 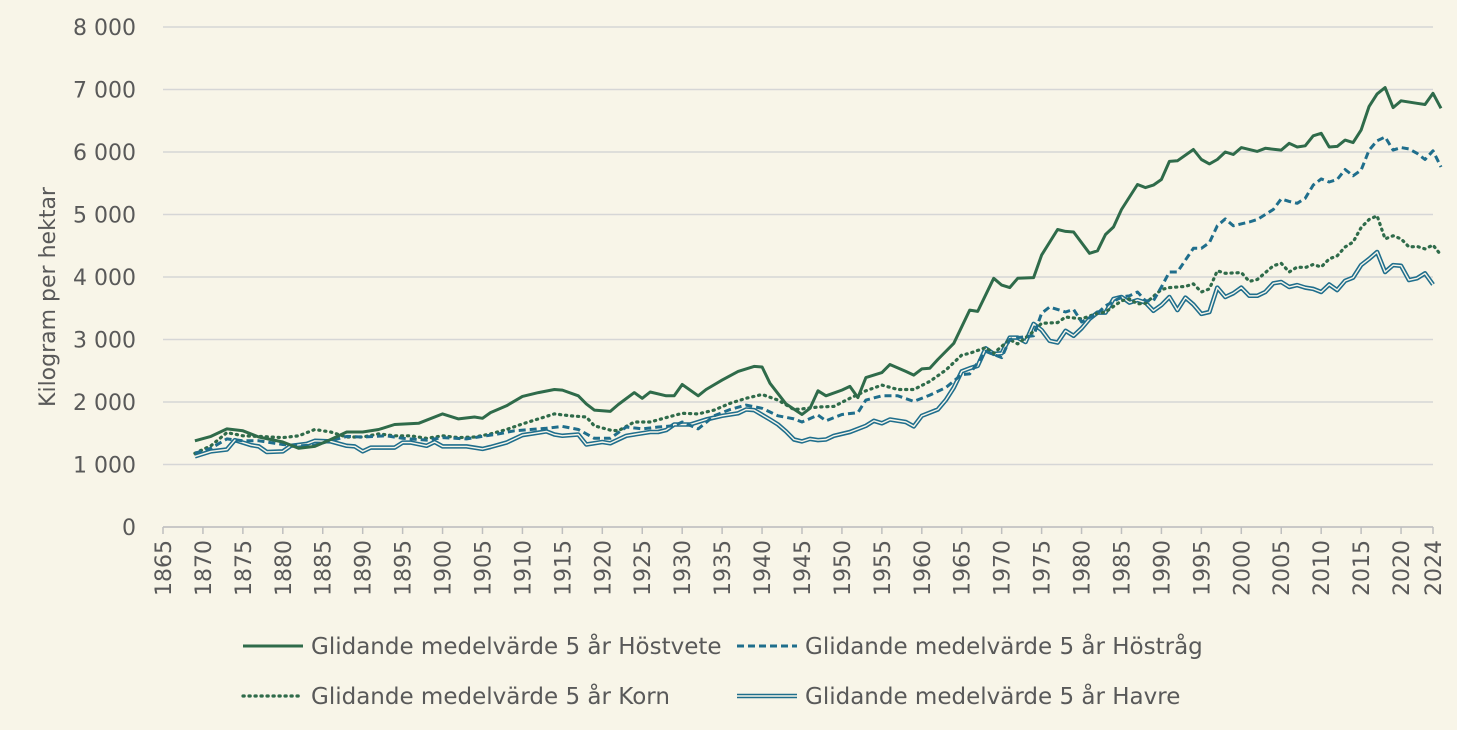 What do you see at coordinates (1322, 568) in the screenshot?
I see `x-tick-label: 2010` at bounding box center [1322, 568].